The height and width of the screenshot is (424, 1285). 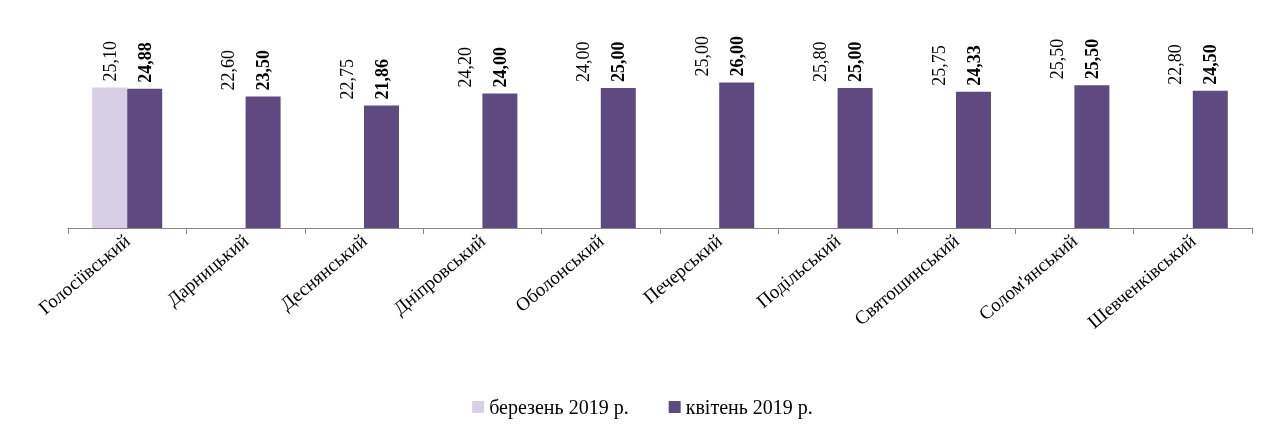 I want to click on data-label: 26,00, so click(x=736, y=56).